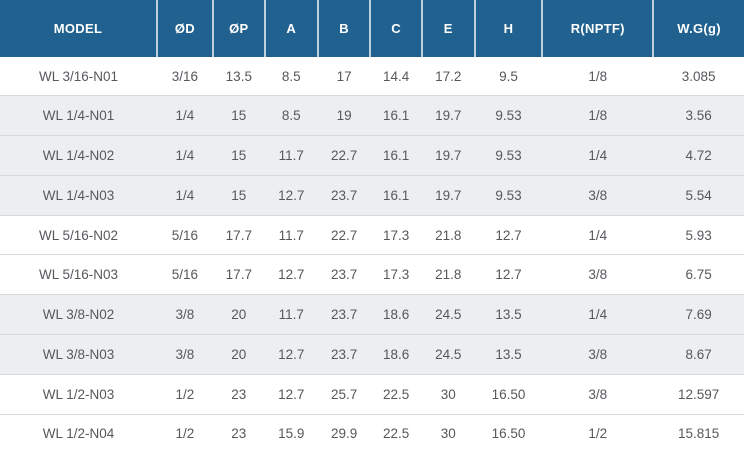  Describe the element at coordinates (78, 195) in the screenshot. I see `model-cell: WL 1/4-N03` at that location.